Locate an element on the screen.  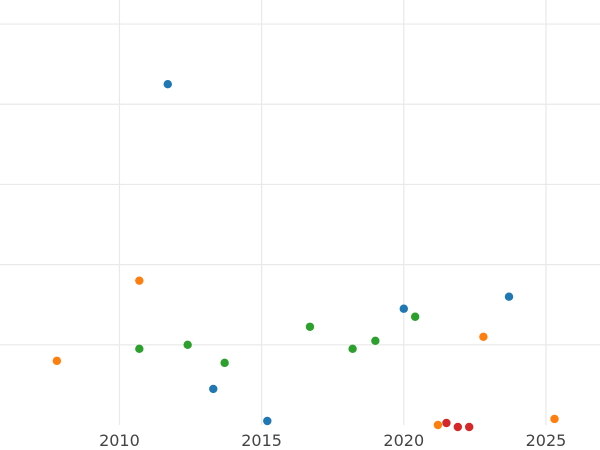
x-tick-label: 2025 is located at coordinates (546, 440).